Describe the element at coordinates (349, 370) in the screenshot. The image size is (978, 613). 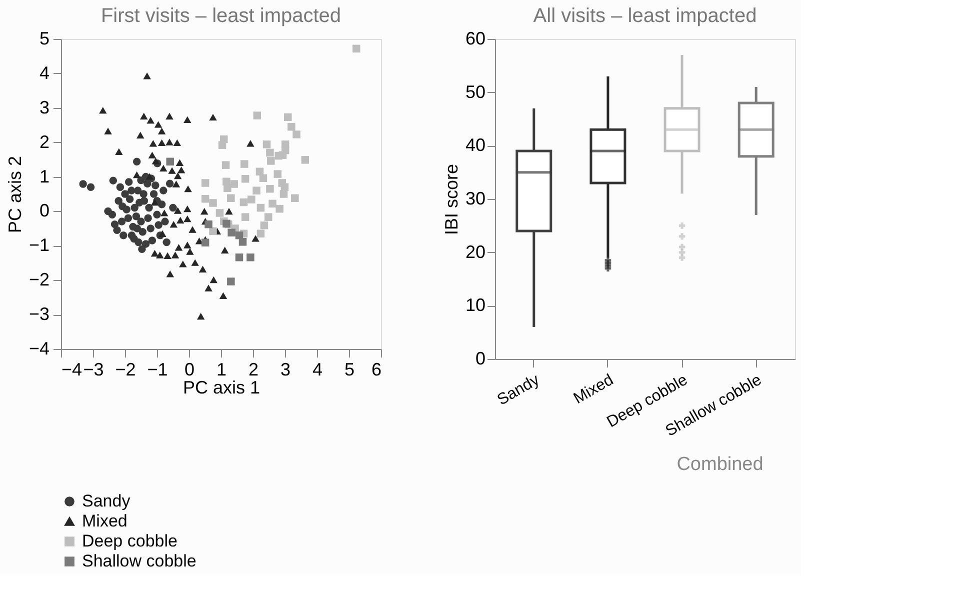
I see `x-tick-label: 5` at that location.